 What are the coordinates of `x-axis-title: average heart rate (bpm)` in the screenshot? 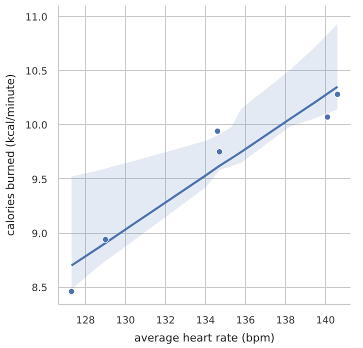 It's located at (204, 338).